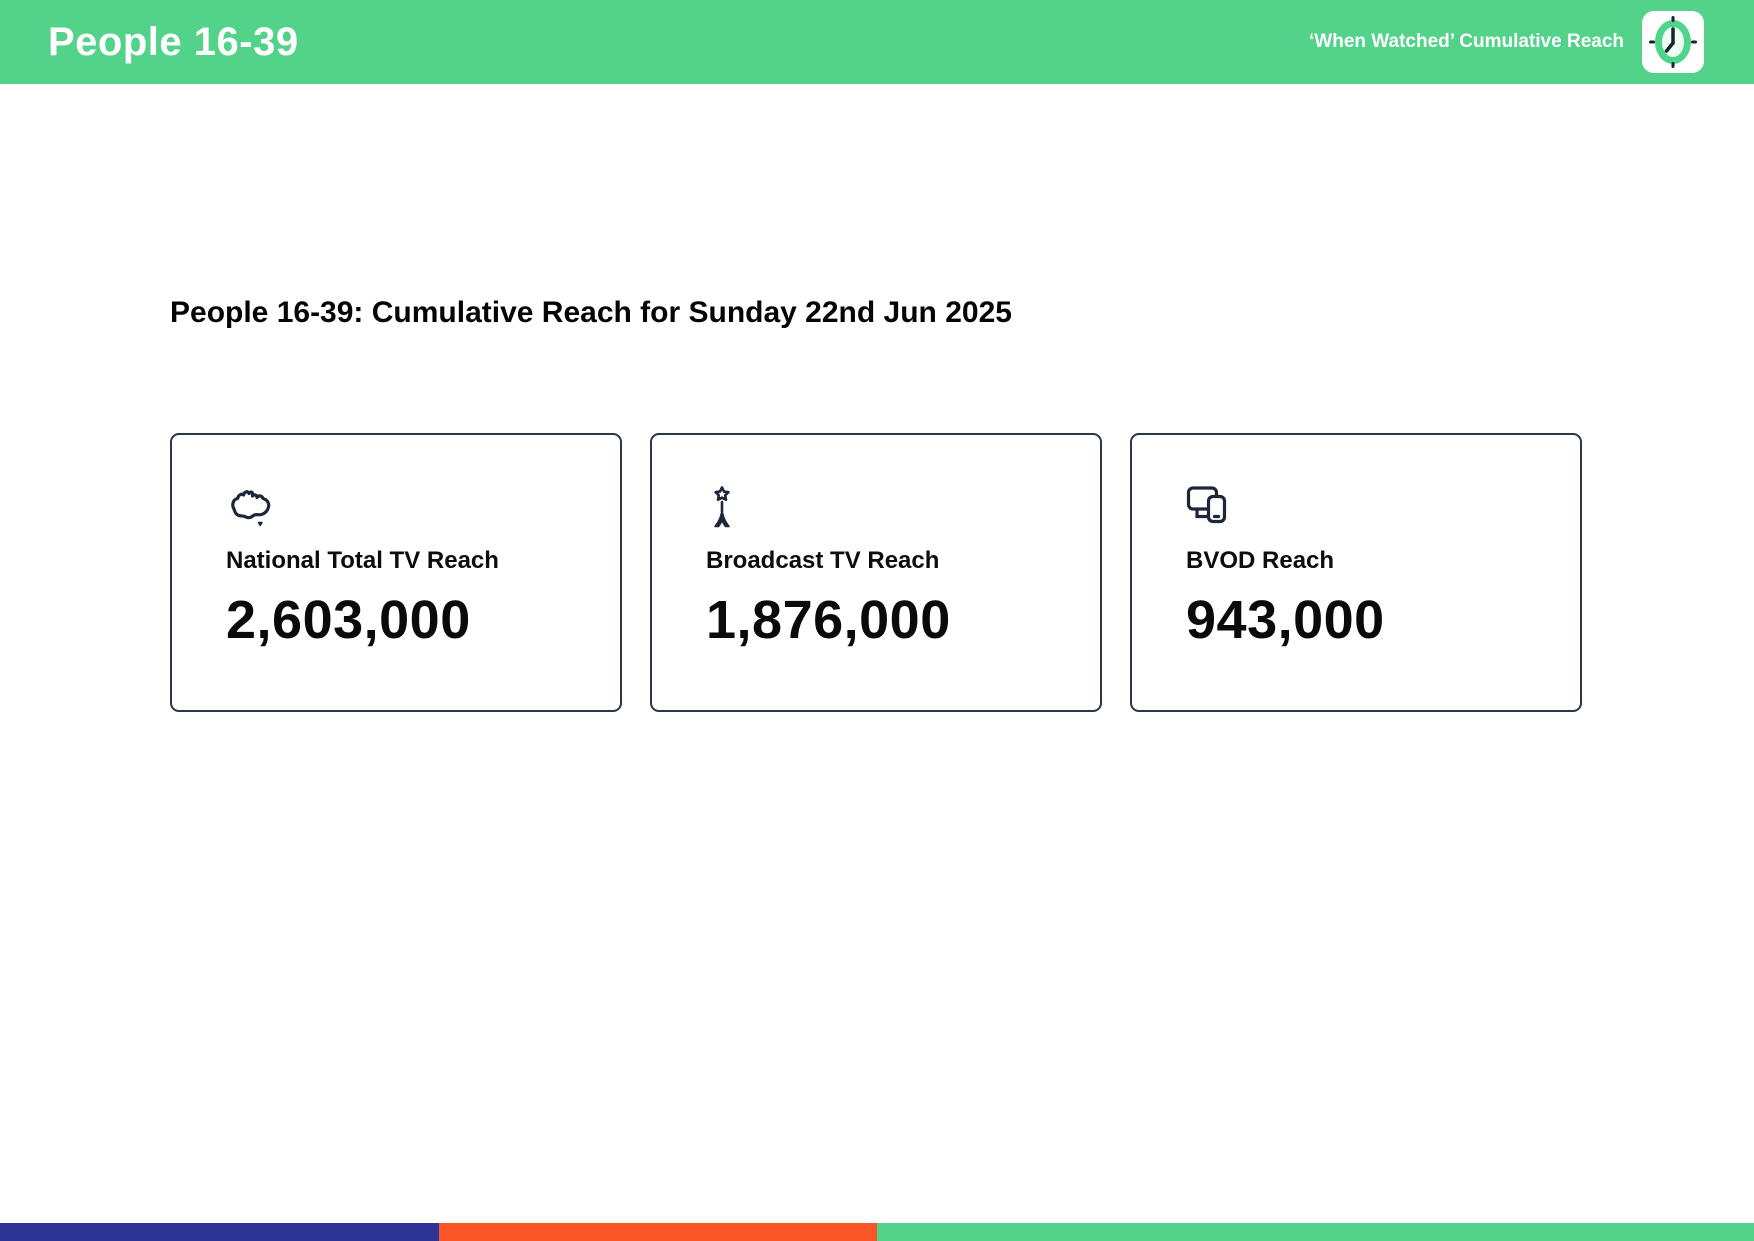  What do you see at coordinates (408, 508) in the screenshot?
I see `australia-map-icon` at bounding box center [408, 508].